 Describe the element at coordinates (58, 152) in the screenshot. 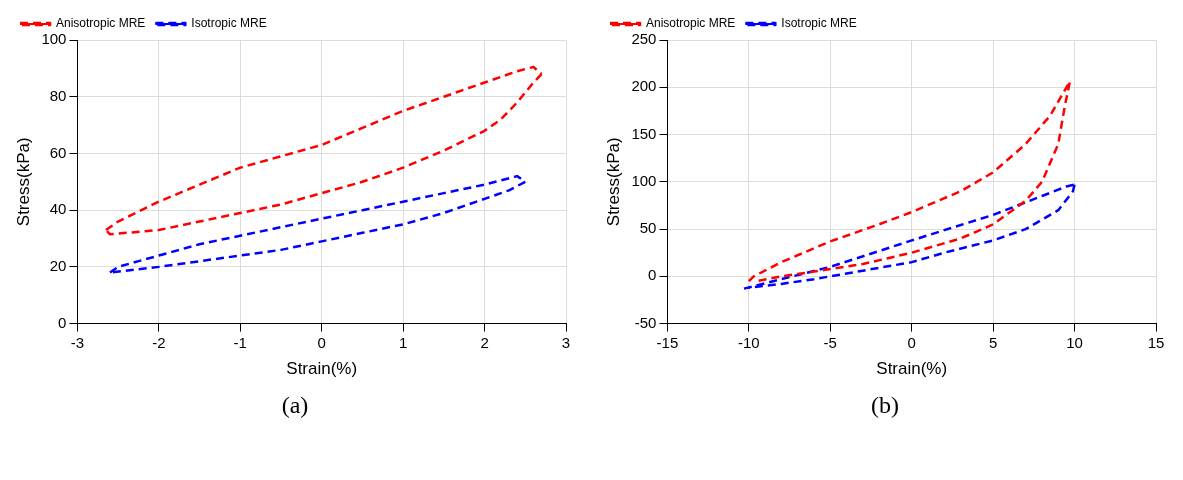

I see `y-tick-label: 60` at that location.